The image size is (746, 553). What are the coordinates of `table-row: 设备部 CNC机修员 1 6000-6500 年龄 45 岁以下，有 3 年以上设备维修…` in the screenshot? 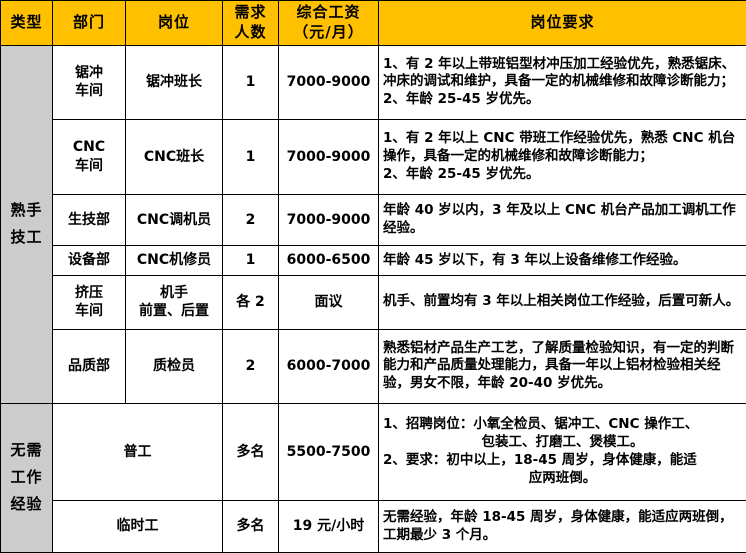 It's located at (373, 261).